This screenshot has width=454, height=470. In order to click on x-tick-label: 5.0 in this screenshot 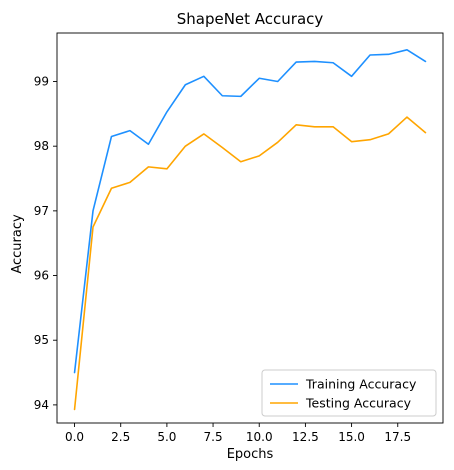, I will do `click(166, 437)`.